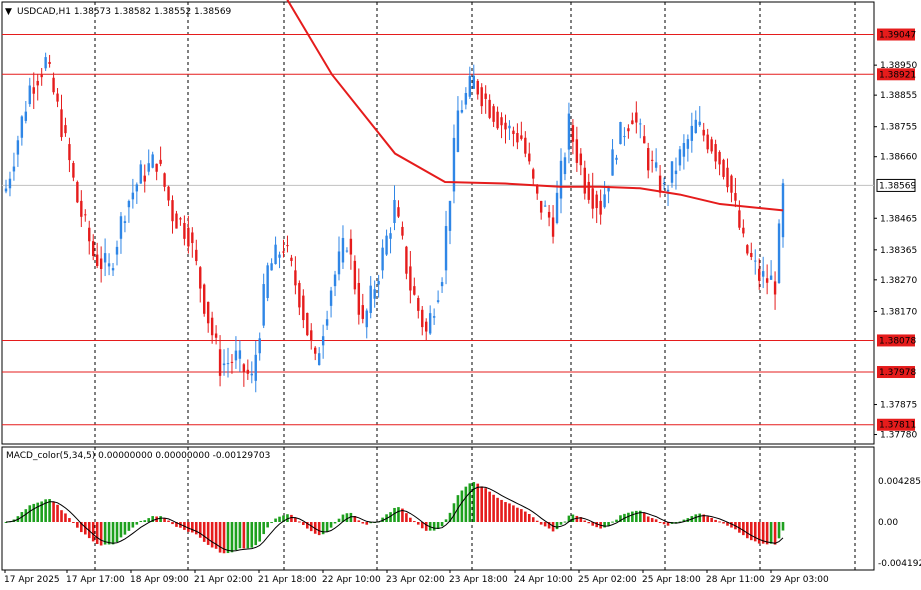 The width and height of the screenshot is (921, 590). Describe the element at coordinates (32, 580) in the screenshot. I see `time-label: 17 Apr 2025` at that location.